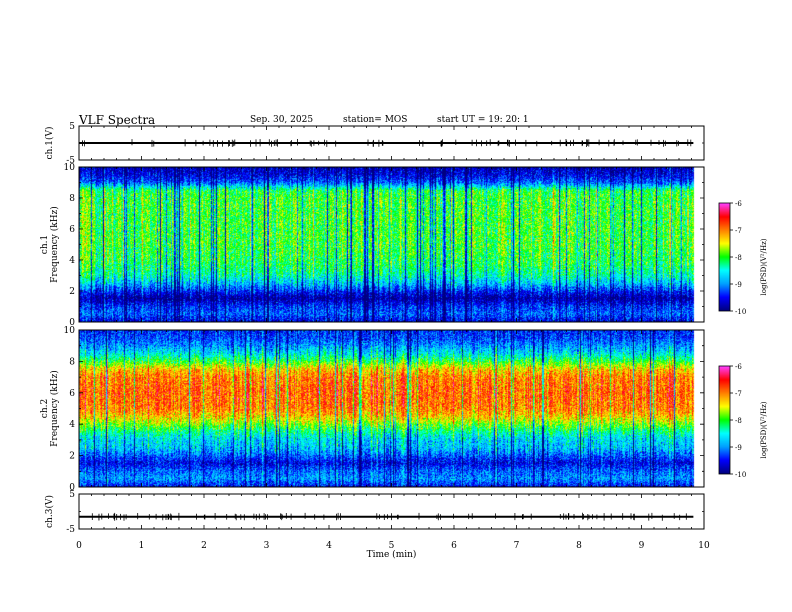 The height and width of the screenshot is (612, 792). I want to click on x-tick-label: 3, so click(267, 546).